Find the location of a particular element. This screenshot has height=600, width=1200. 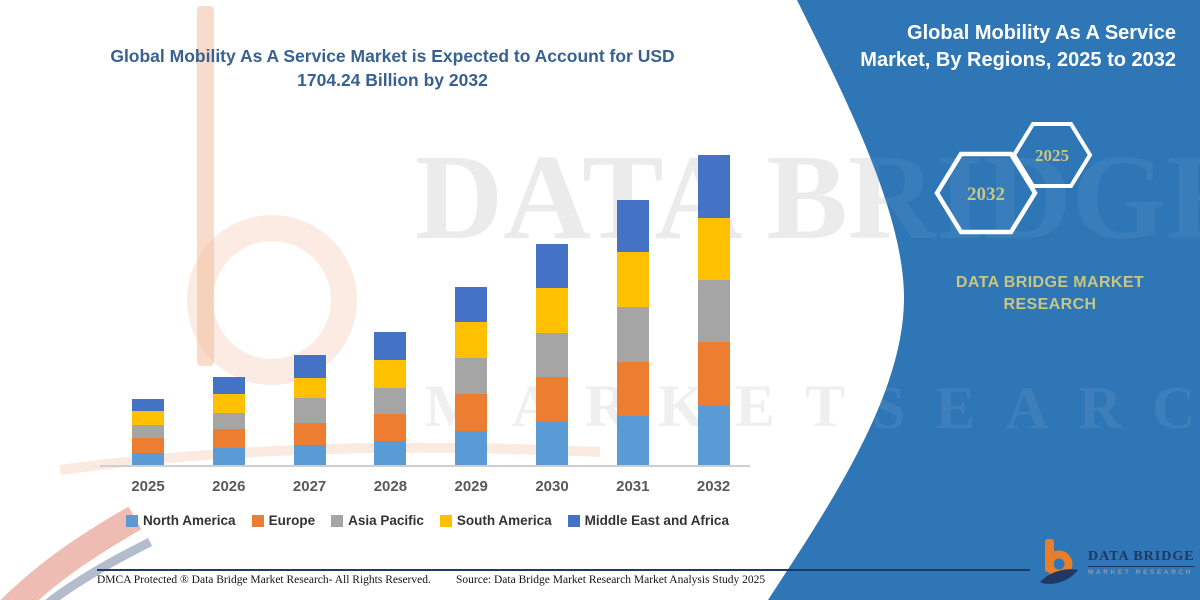

logo-name-text: DATA BRIDGE is located at coordinates (1141, 558).